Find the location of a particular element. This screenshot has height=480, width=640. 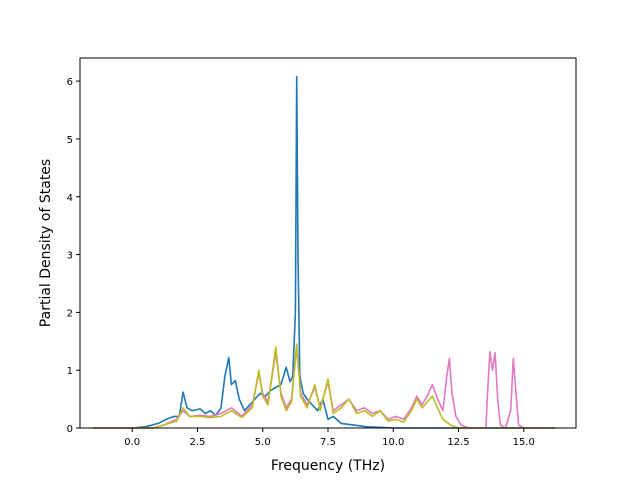

x-tick-label: 2.5 is located at coordinates (198, 442).